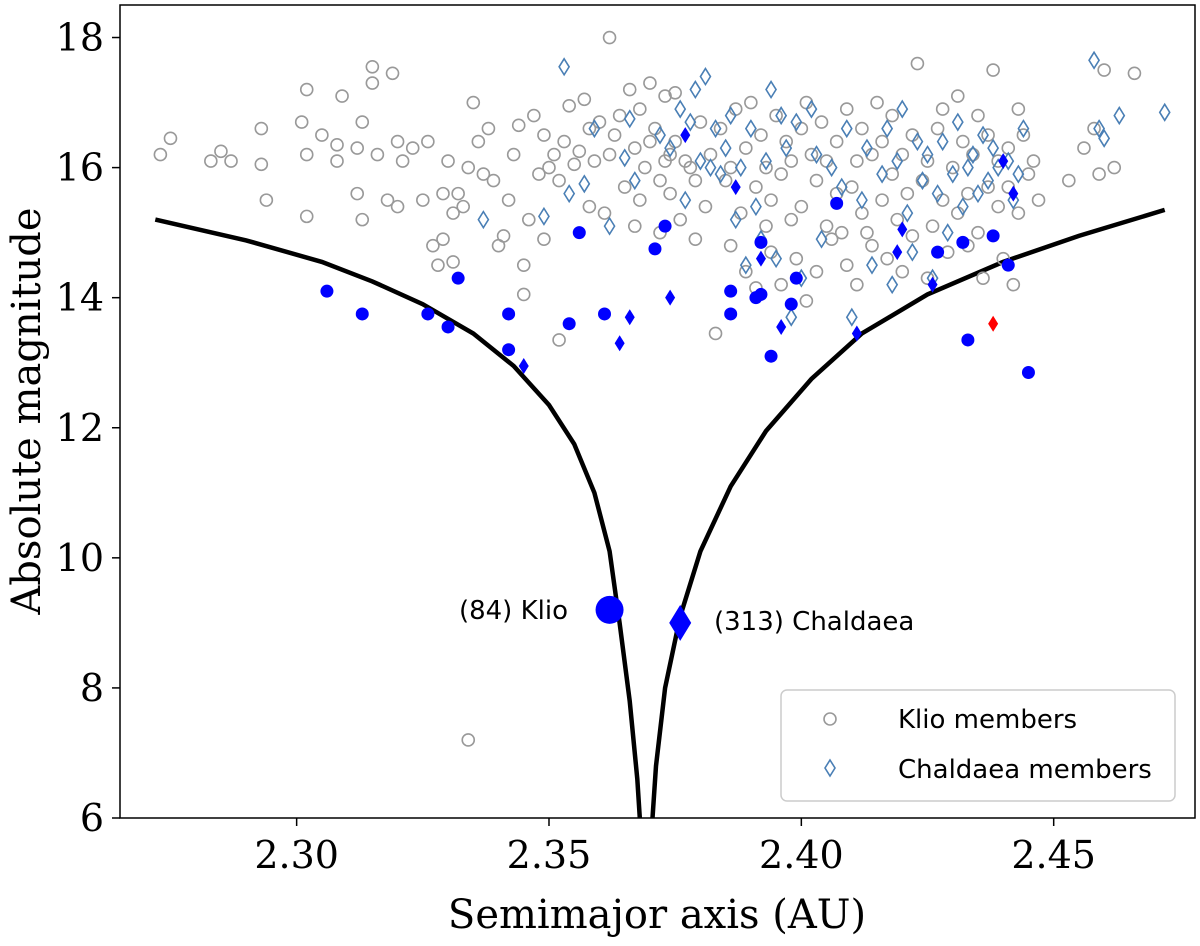 This screenshot has width=1200, height=946. I want to click on y-tick-label: 10, so click(80, 558).